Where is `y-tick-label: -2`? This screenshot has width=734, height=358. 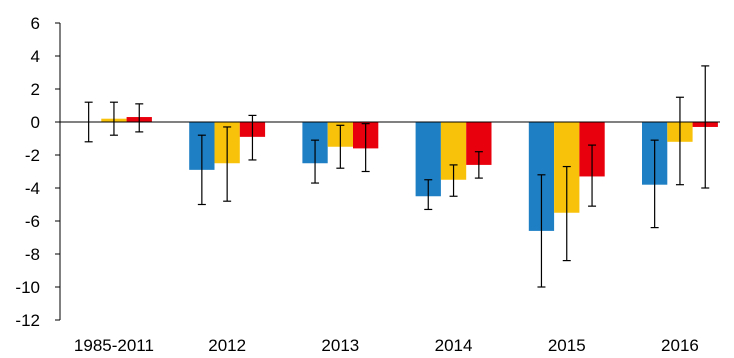
y-tick-label: -2 is located at coordinates (32, 155).